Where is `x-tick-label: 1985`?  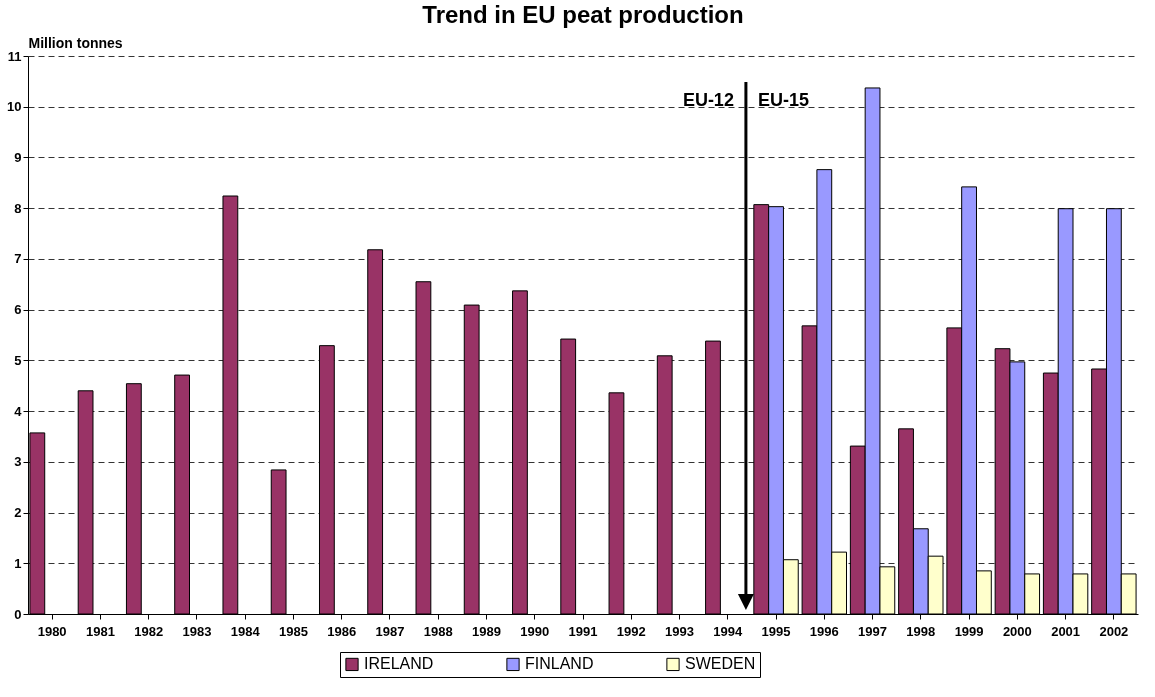
x-tick-label: 1985 is located at coordinates (293, 631).